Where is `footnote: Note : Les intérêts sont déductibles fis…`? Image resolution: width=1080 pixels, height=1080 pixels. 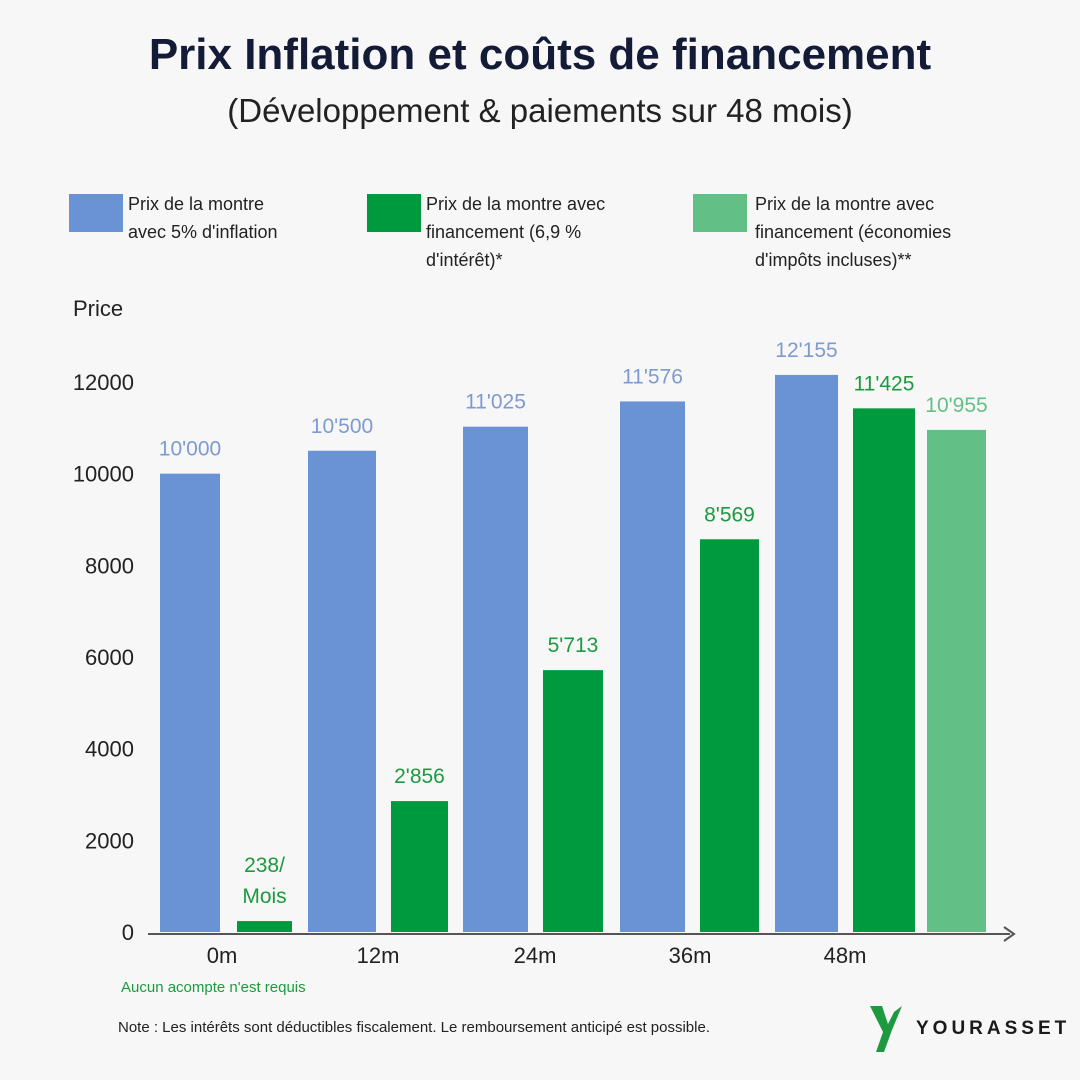
footnote: Note : Les intérêts sont déductibles fis… is located at coordinates (414, 1027).